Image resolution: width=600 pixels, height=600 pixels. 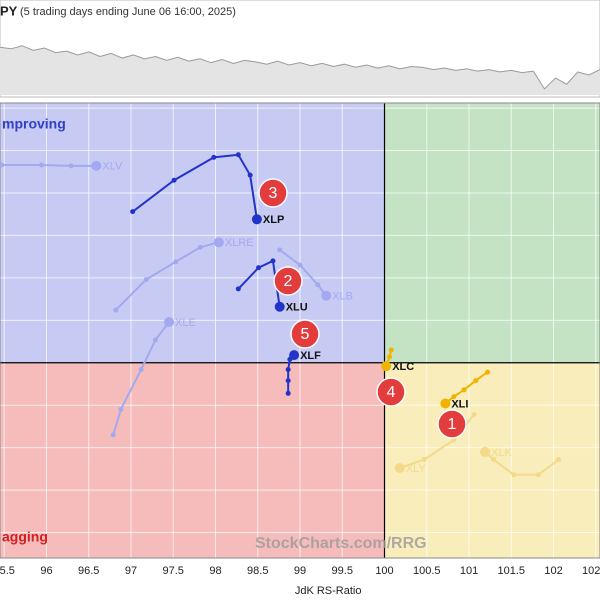 I want to click on annotation-text: 1, so click(x=452, y=424).